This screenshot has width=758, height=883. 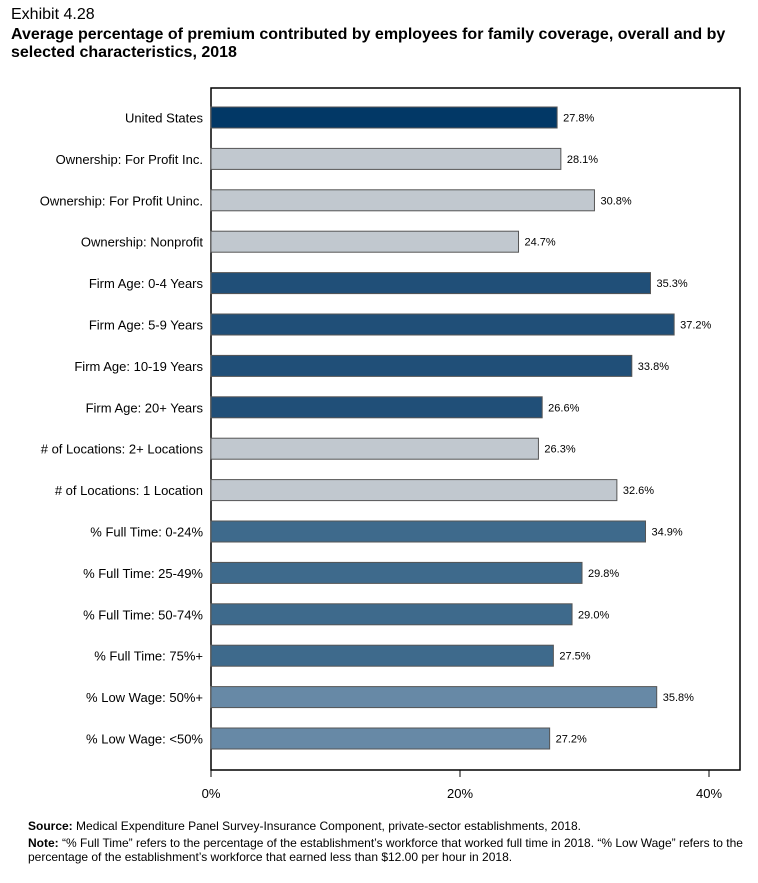 What do you see at coordinates (709, 793) in the screenshot?
I see `x-tick-label-2: 40%` at bounding box center [709, 793].